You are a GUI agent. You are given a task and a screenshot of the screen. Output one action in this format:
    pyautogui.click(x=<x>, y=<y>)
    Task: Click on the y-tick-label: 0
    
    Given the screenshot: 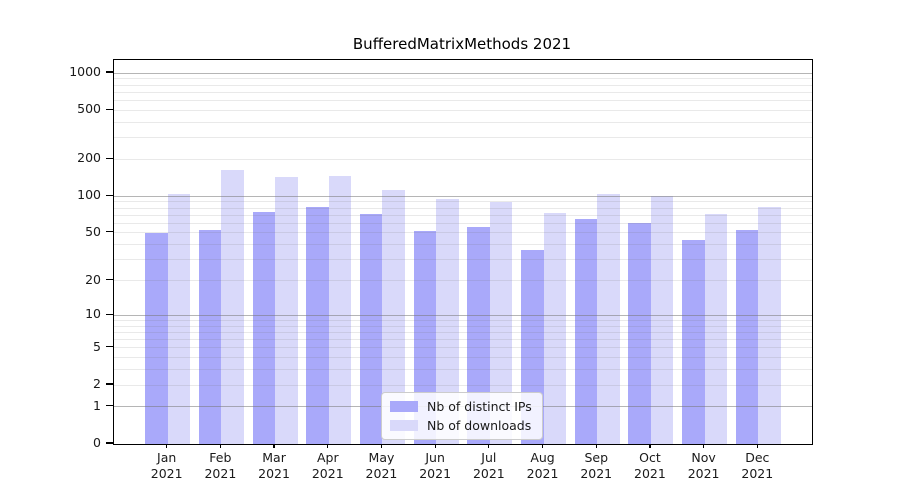 What is the action you would take?
    pyautogui.click(x=97, y=442)
    